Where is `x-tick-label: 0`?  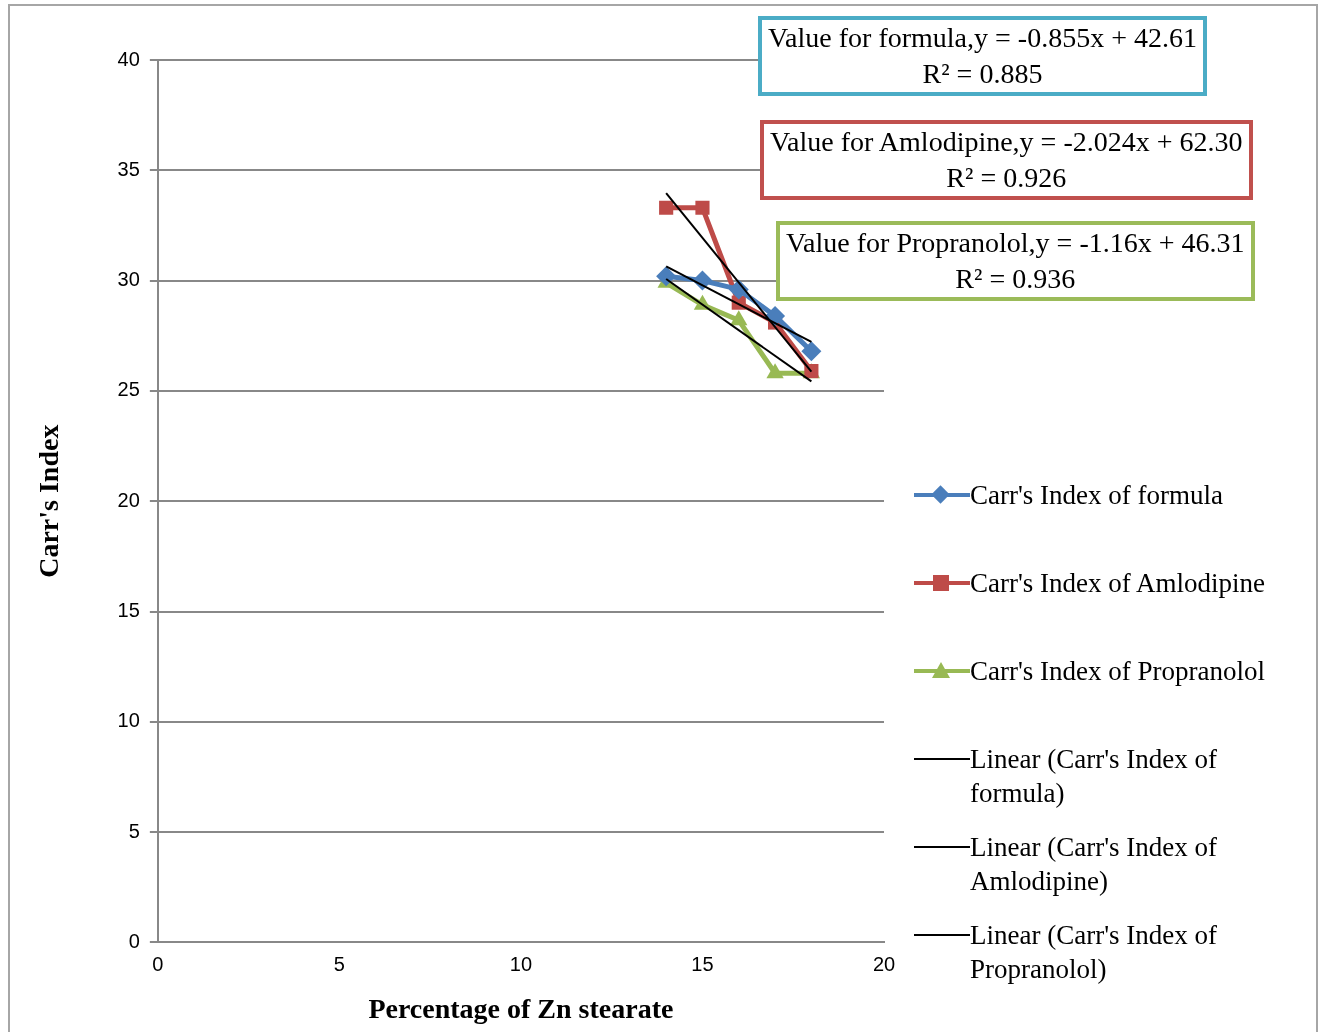 x-tick-label: 0 is located at coordinates (158, 963).